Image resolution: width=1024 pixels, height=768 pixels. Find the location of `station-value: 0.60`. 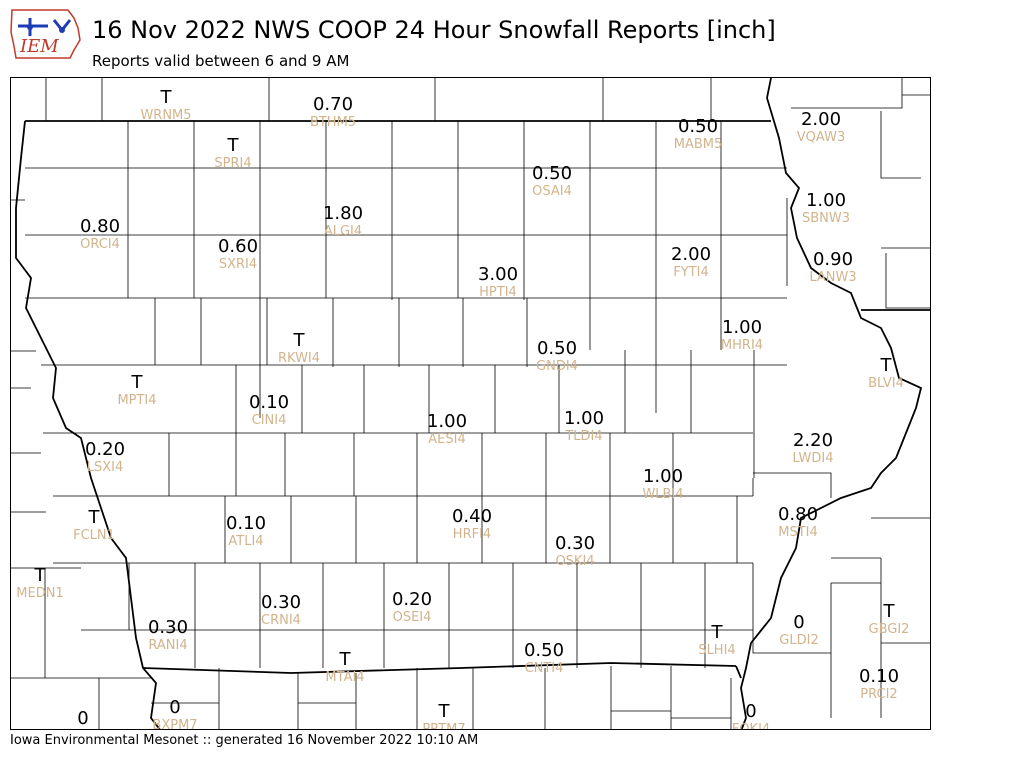

station-value: 0.60 is located at coordinates (238, 246).